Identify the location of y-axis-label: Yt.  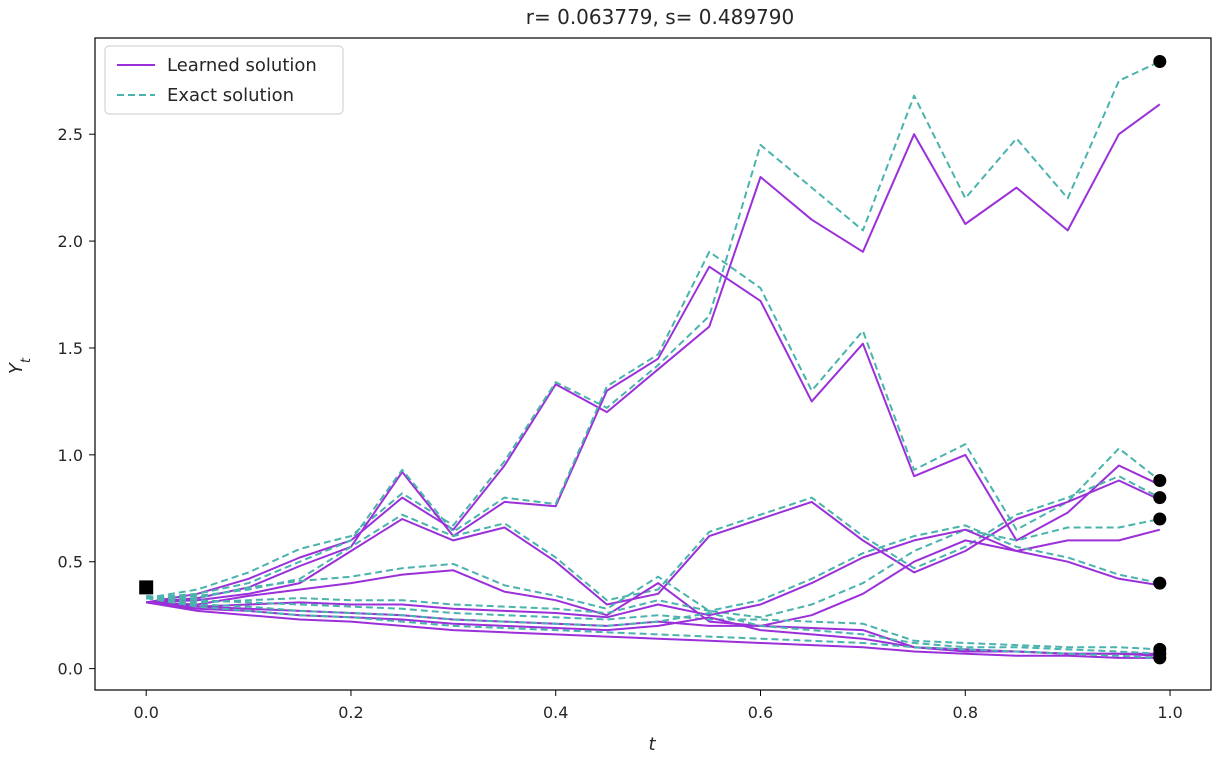
(20, 365).